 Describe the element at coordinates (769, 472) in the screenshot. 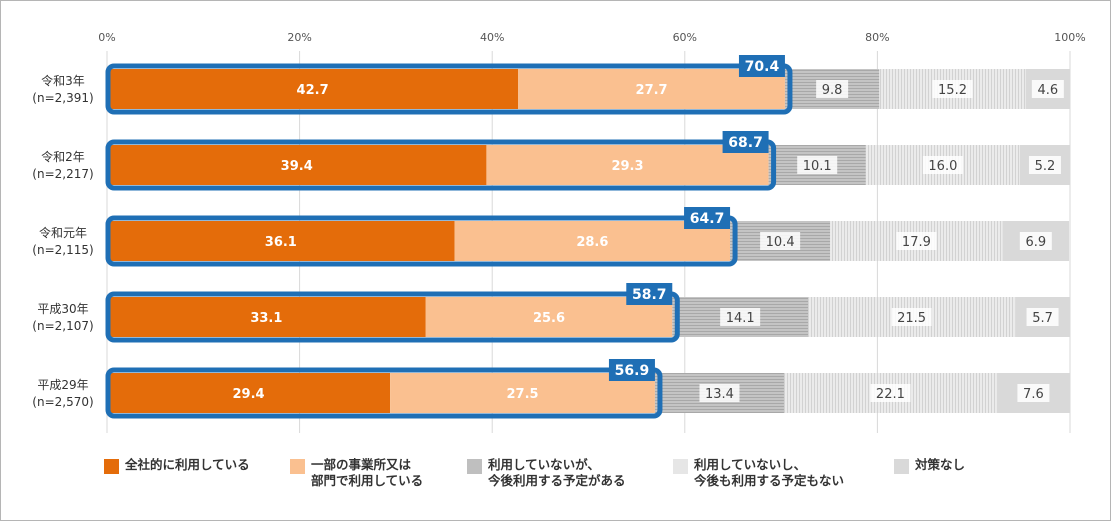

I see `legend-label: 利用していないし、 今後も利用する予定もない` at that location.